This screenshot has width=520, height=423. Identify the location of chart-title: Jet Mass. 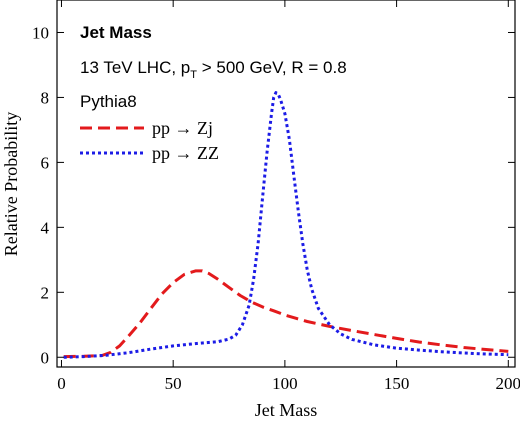
(116, 32).